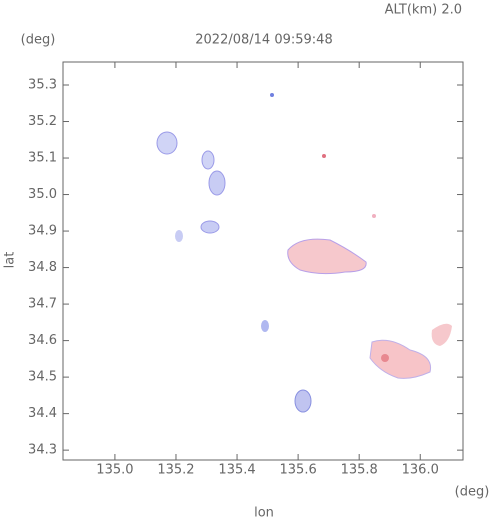 This screenshot has width=491, height=521. I want to click on y-tick-label: 34.8, so click(42, 267).